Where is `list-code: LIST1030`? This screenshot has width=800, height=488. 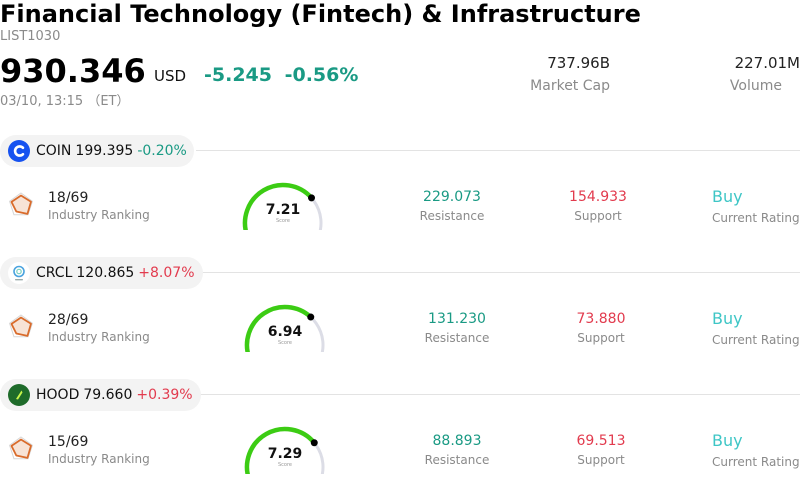 list-code: LIST1030 is located at coordinates (30, 36).